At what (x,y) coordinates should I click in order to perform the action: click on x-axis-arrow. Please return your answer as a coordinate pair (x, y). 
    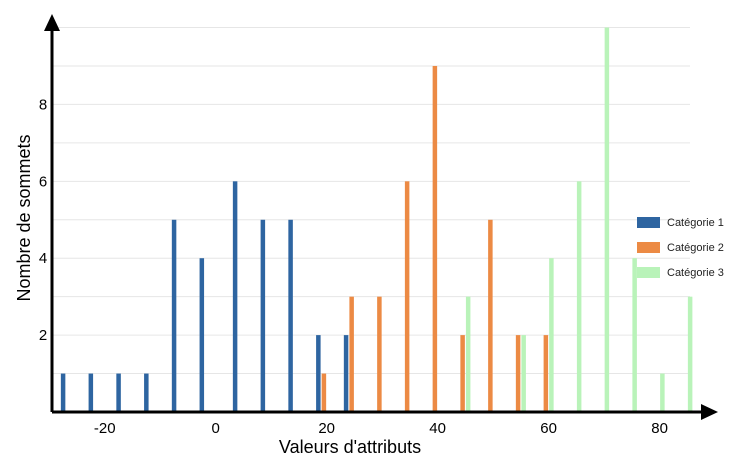
    Looking at the image, I should click on (709, 412).